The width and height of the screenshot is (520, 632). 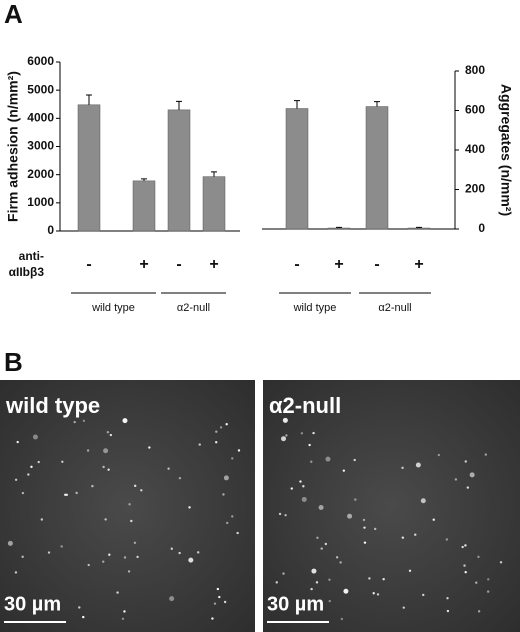 I want to click on y-tick-label: 800, so click(x=475, y=70).